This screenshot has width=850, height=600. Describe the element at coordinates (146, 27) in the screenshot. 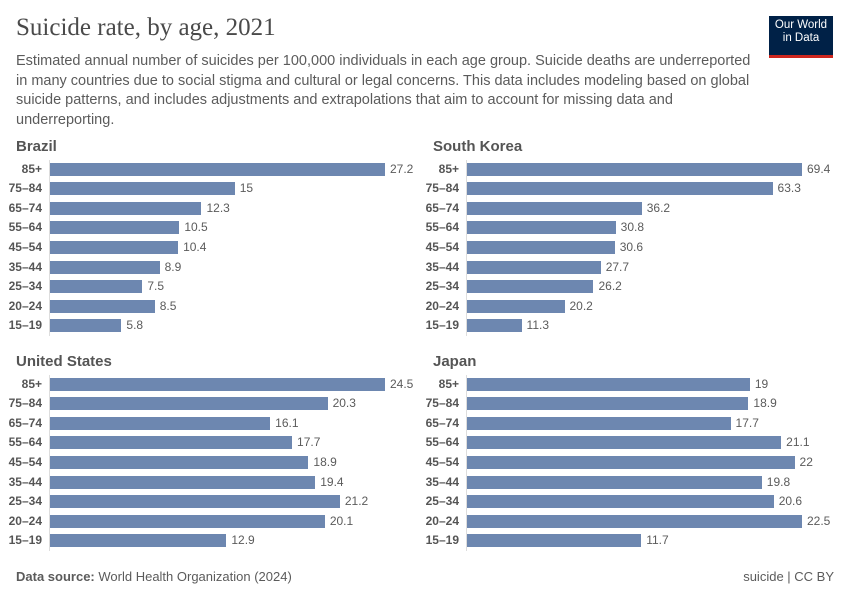

I see `chart-title: Suicide rate, by age, 2021` at that location.